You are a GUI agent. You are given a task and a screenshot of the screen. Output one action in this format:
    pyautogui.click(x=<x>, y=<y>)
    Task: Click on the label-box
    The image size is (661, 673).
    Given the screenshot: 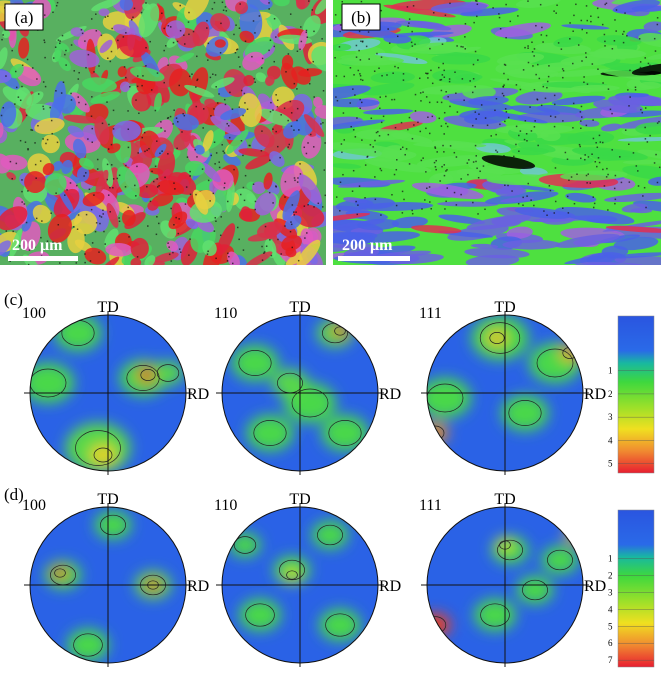 What is the action you would take?
    pyautogui.click(x=361, y=17)
    